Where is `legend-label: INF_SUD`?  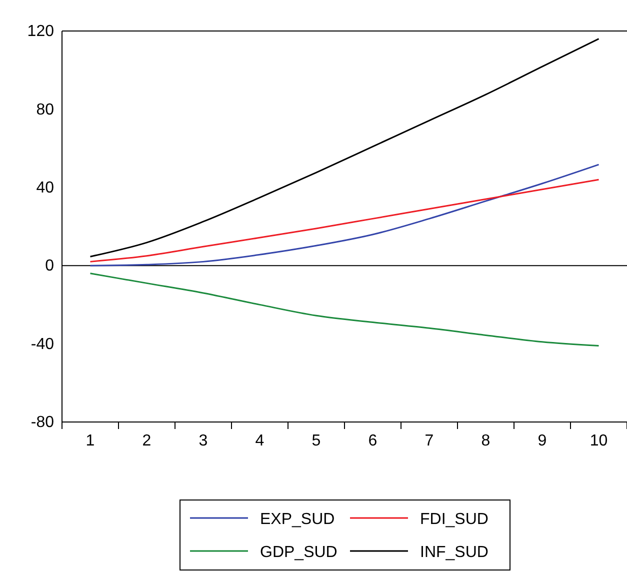
legend-label: INF_SUD is located at coordinates (454, 552).